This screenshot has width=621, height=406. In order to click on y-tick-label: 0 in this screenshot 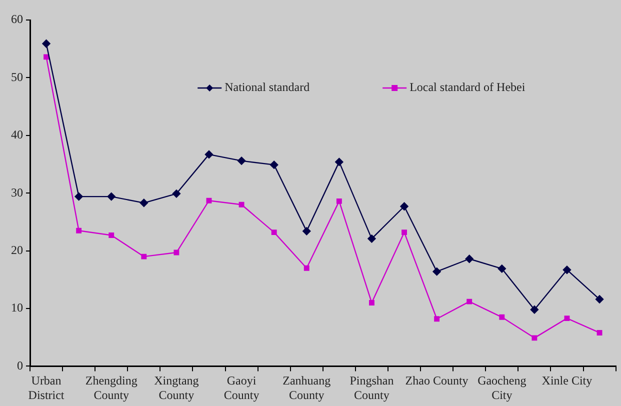, I will do `click(20, 365)`.